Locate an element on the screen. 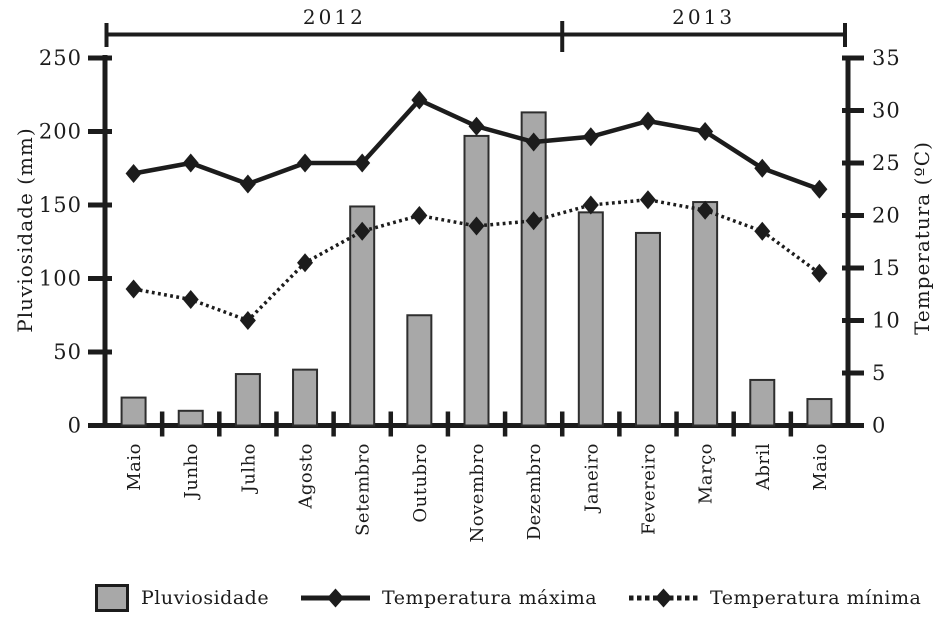 The image size is (942, 628). dotted-line-diamond-icon is located at coordinates (663, 598).